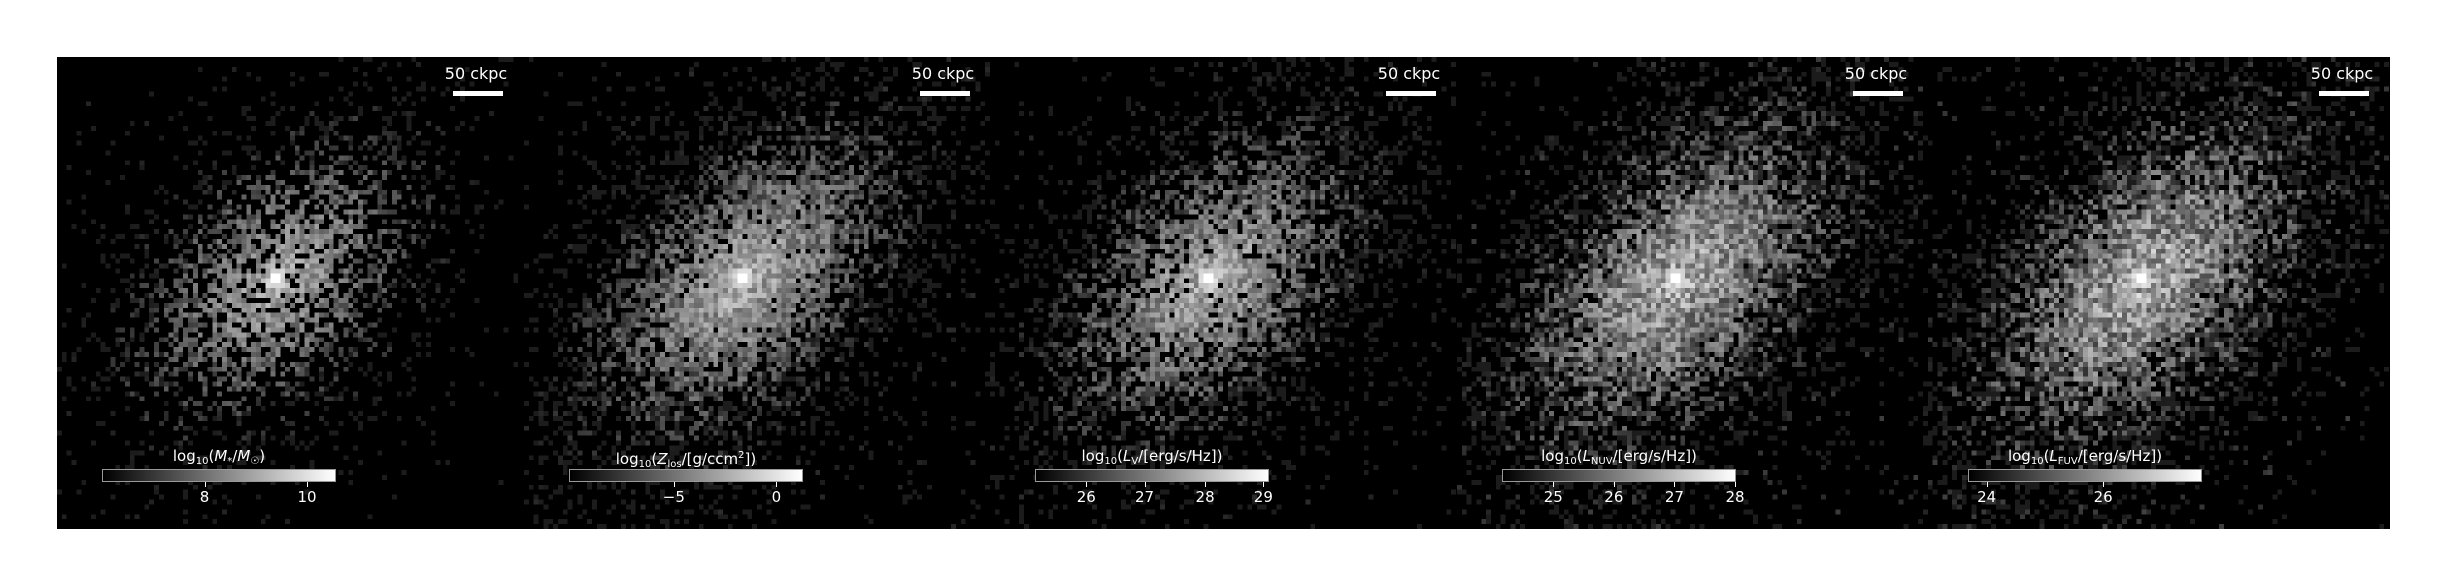 The width and height of the screenshot is (2444, 584). What do you see at coordinates (1263, 497) in the screenshot?
I see `colorbar-tick-label: 29` at bounding box center [1263, 497].